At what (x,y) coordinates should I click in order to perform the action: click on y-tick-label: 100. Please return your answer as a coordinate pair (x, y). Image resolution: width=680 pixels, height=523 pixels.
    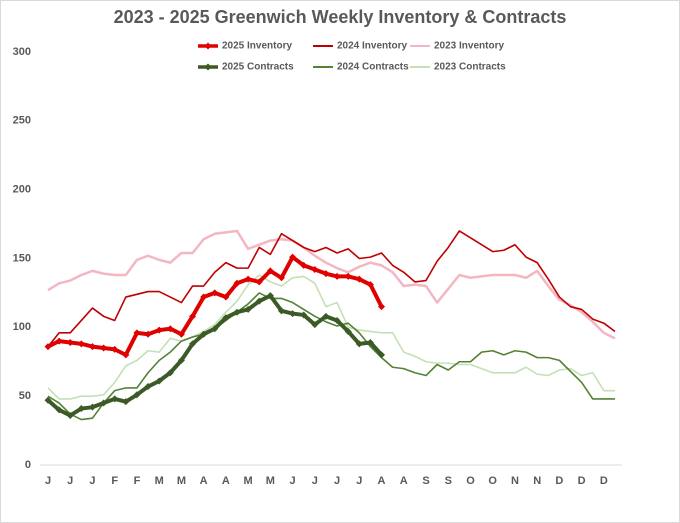
    Looking at the image, I should click on (22, 327).